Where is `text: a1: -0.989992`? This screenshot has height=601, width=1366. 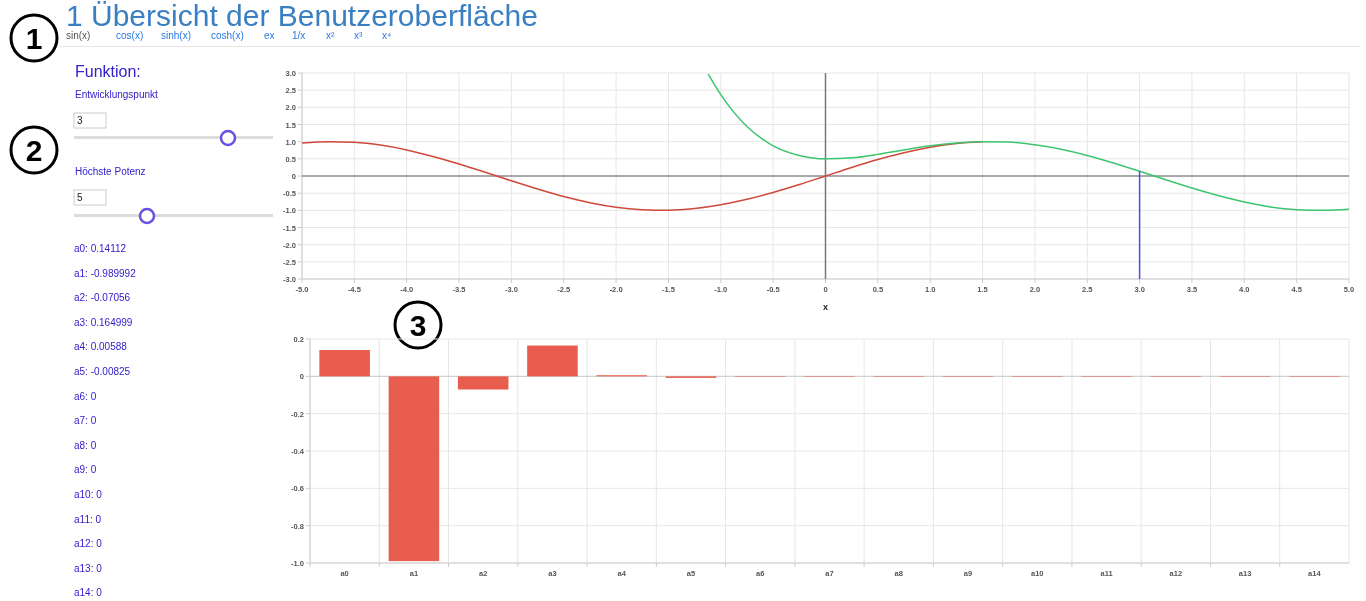
text: a1: -0.989992 is located at coordinates (105, 273).